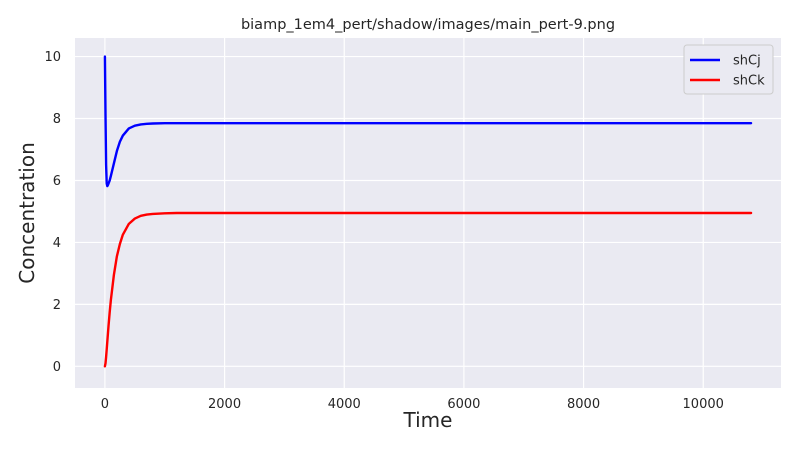  What do you see at coordinates (412, 404) in the screenshot?
I see `x-tick-labels: 0 2000 4000 6000 8000 10000` at bounding box center [412, 404].